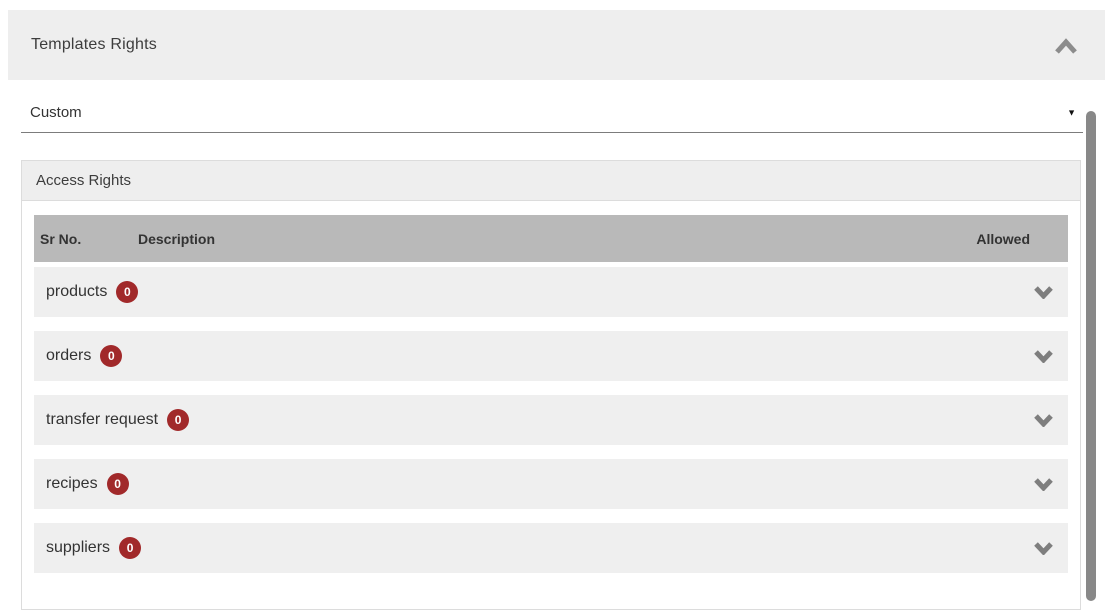  Describe the element at coordinates (56, 112) in the screenshot. I see `template-select-value: Custom` at that location.